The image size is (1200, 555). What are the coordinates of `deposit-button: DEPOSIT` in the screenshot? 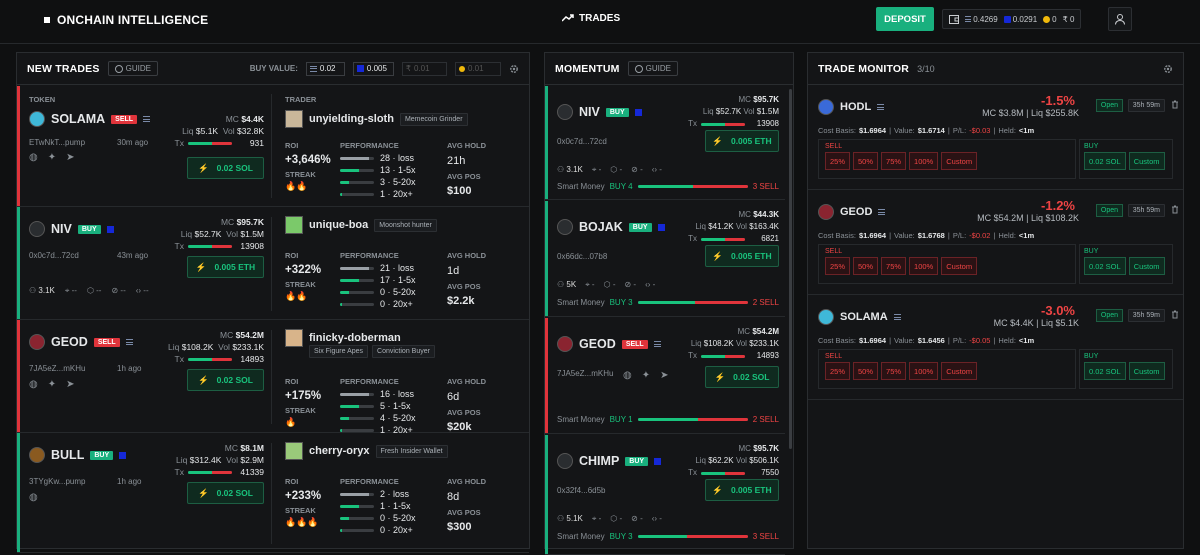 It's located at (905, 19).